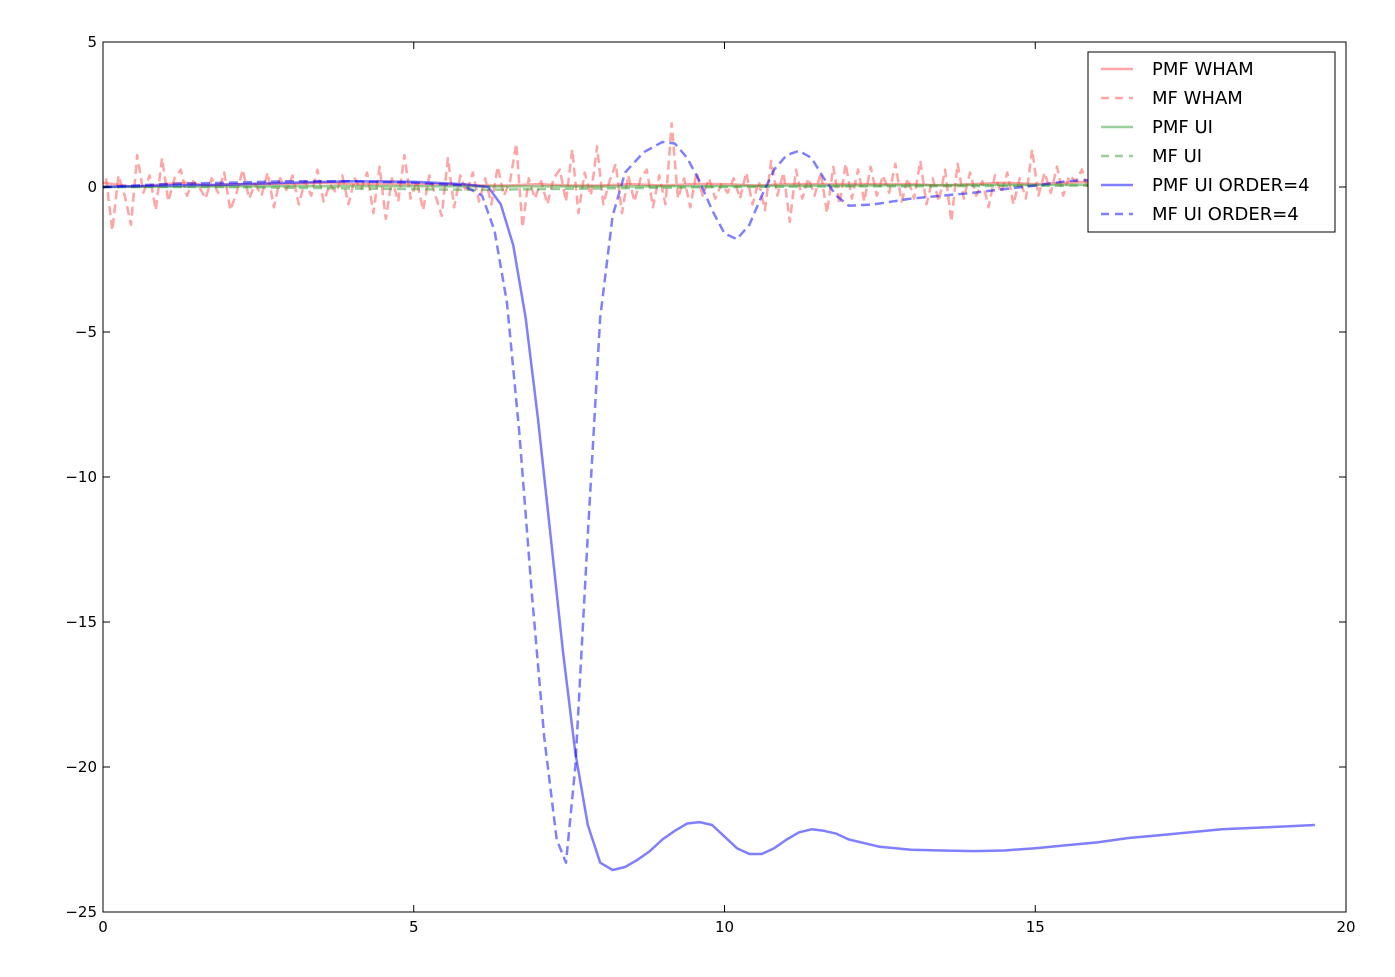 Image resolution: width=1395 pixels, height=977 pixels. I want to click on legend-label: MF WHAM, so click(1197, 98).